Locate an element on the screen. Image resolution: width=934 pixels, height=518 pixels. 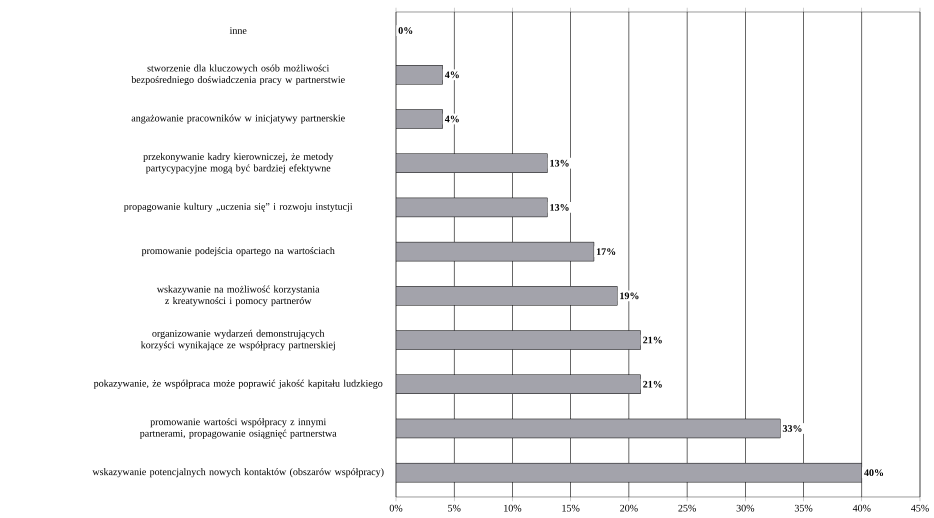
data-label: 19% is located at coordinates (629, 296).